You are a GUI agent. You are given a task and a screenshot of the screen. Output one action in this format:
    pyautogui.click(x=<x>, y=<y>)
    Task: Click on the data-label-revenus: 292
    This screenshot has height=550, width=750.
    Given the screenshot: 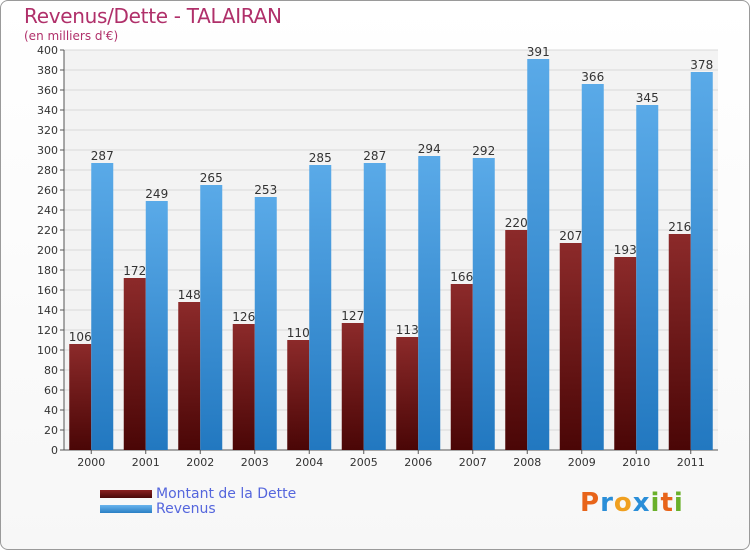 What is the action you would take?
    pyautogui.click(x=483, y=151)
    